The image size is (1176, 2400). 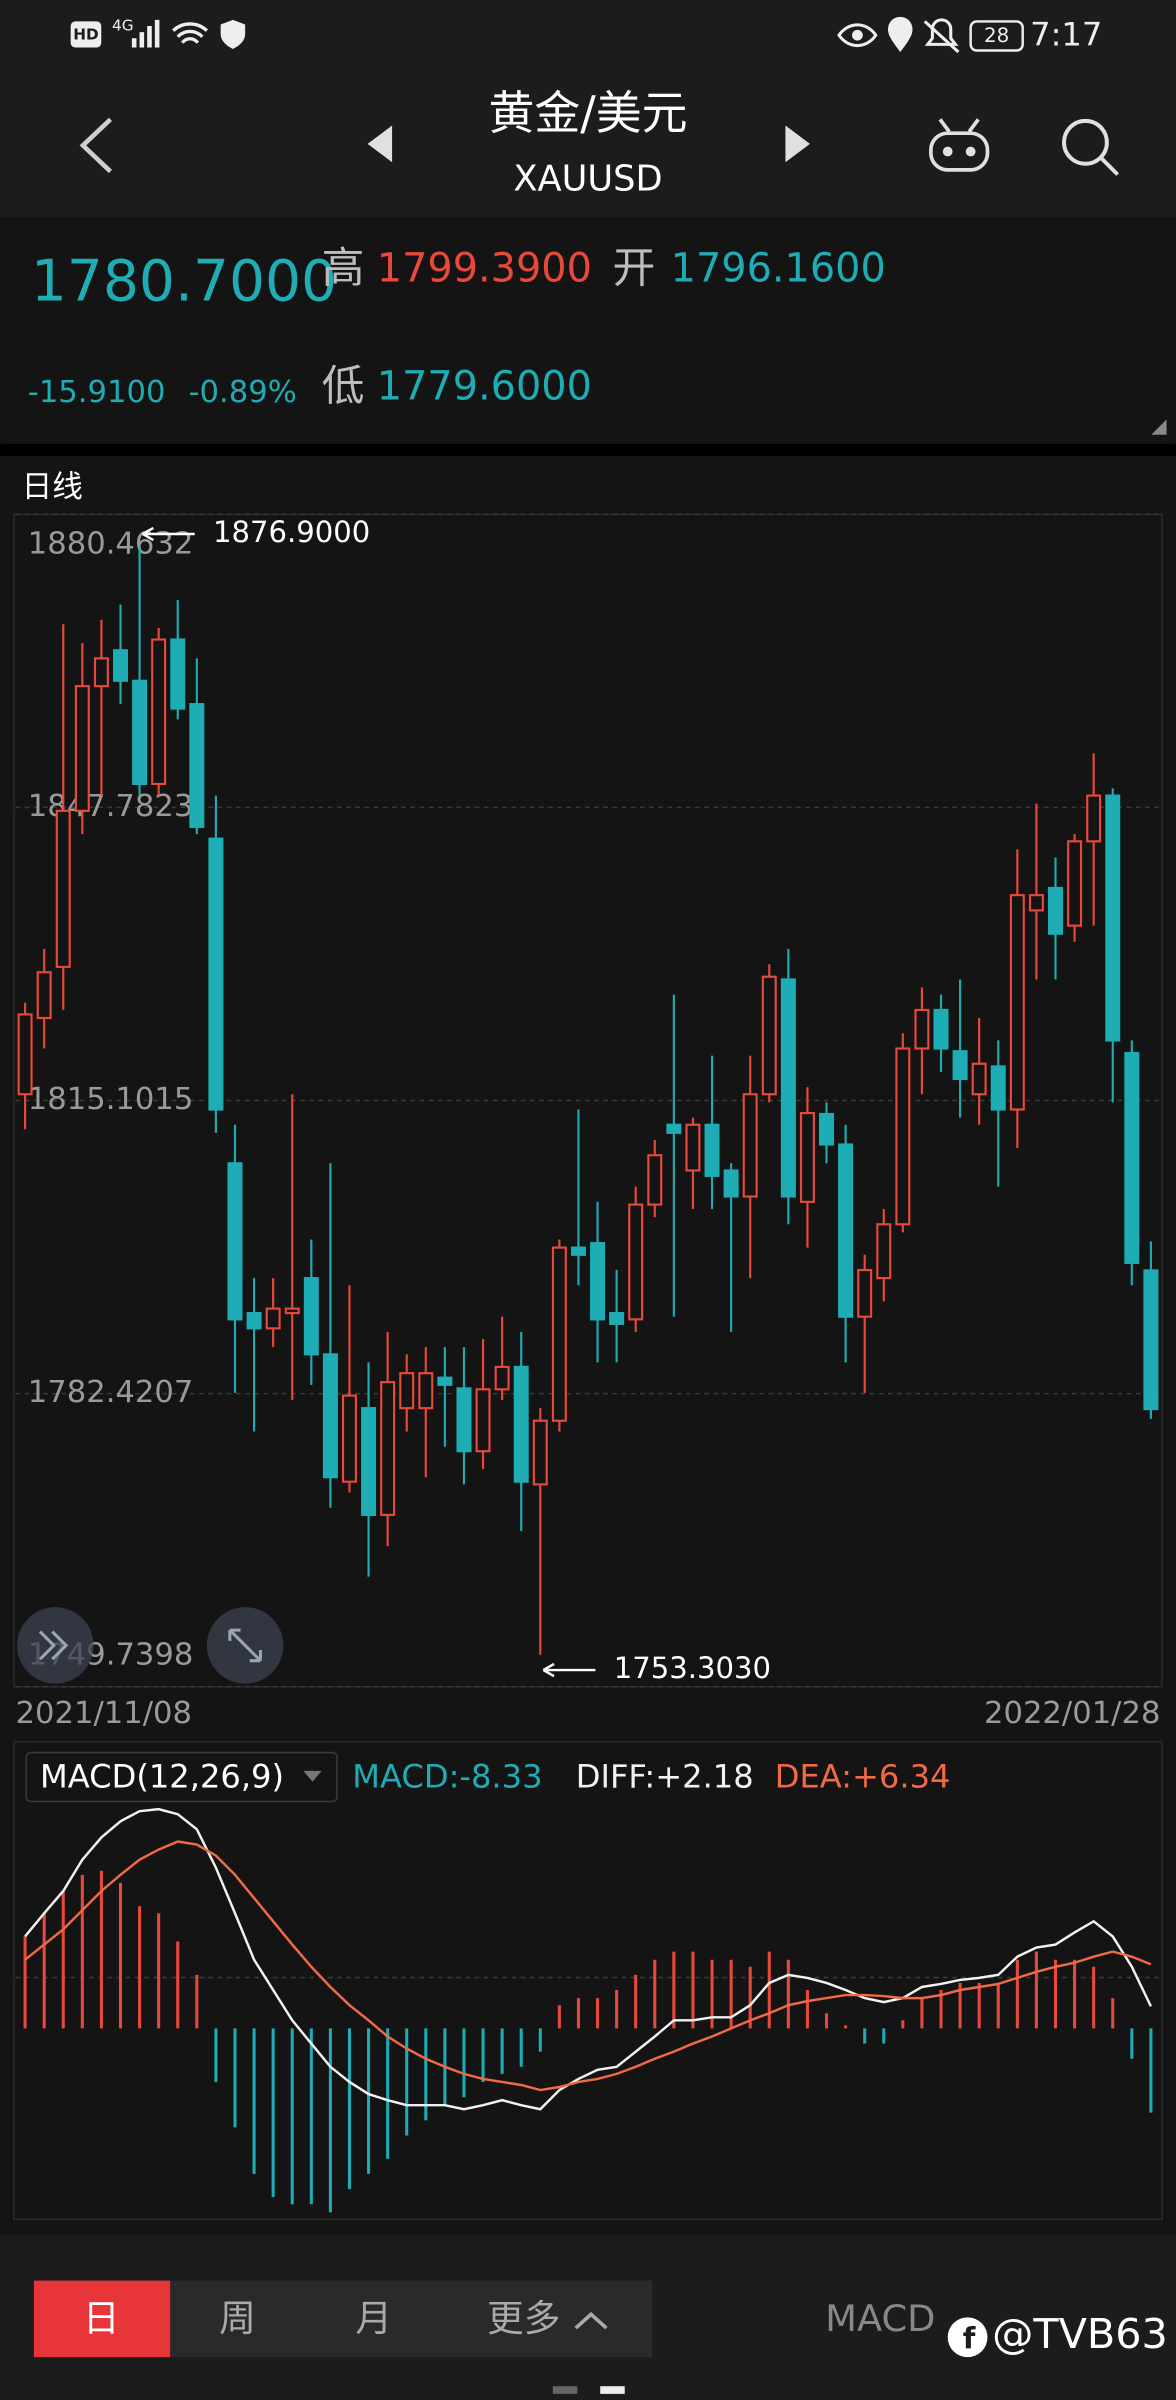 What do you see at coordinates (111, 543) in the screenshot?
I see `y-tick-label: 1880.4632` at bounding box center [111, 543].